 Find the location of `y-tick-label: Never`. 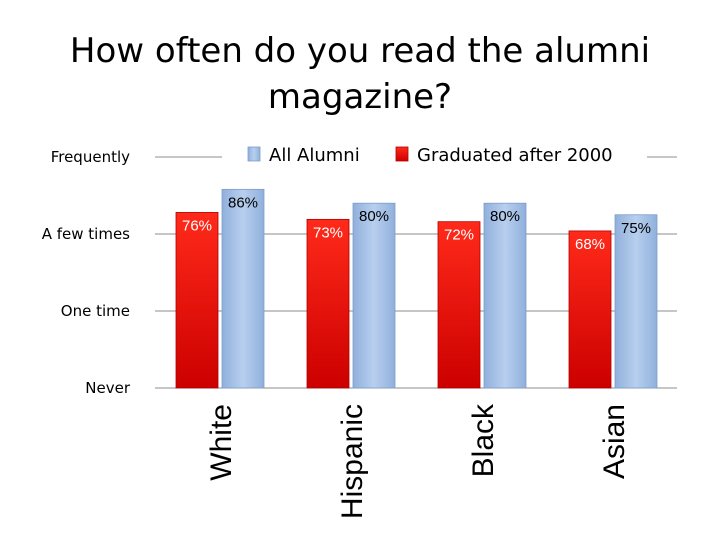

y-tick-label: Never is located at coordinates (108, 388).